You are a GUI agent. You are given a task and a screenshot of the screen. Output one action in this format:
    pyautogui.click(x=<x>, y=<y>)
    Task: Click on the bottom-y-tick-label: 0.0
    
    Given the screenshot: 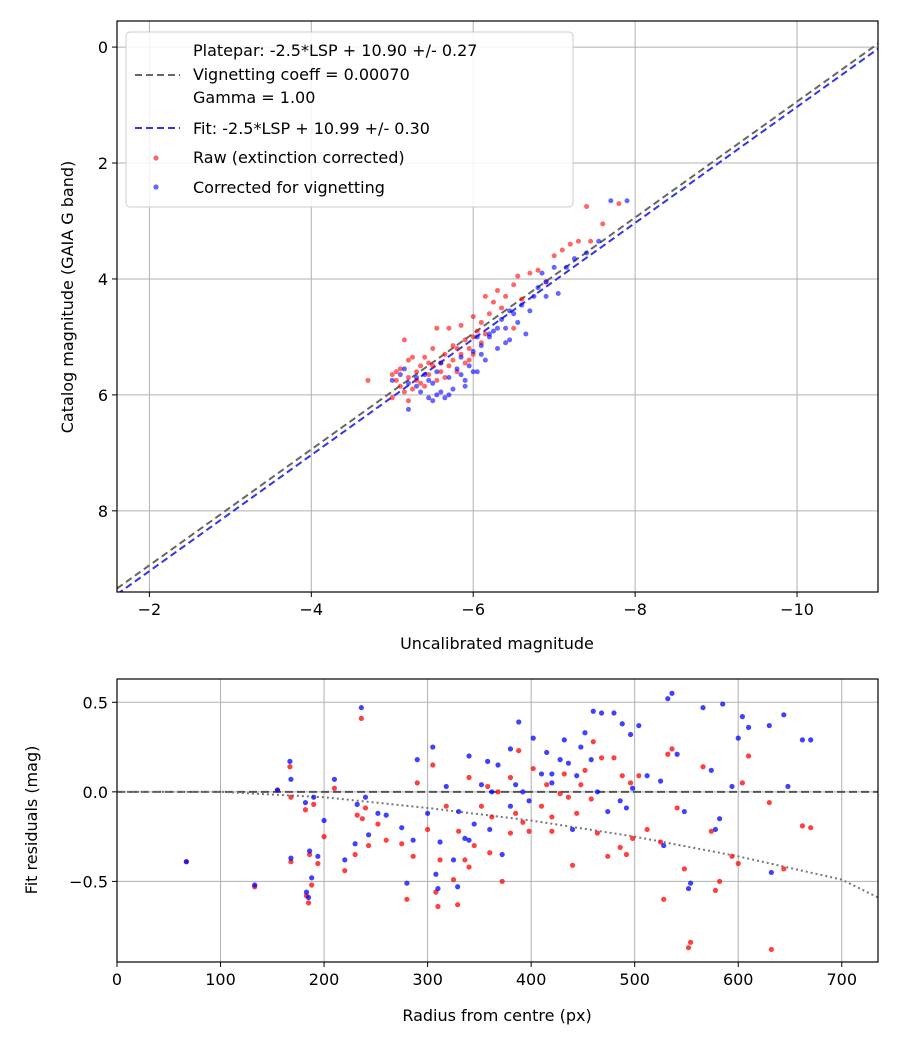 What is the action you would take?
    pyautogui.click(x=95, y=792)
    